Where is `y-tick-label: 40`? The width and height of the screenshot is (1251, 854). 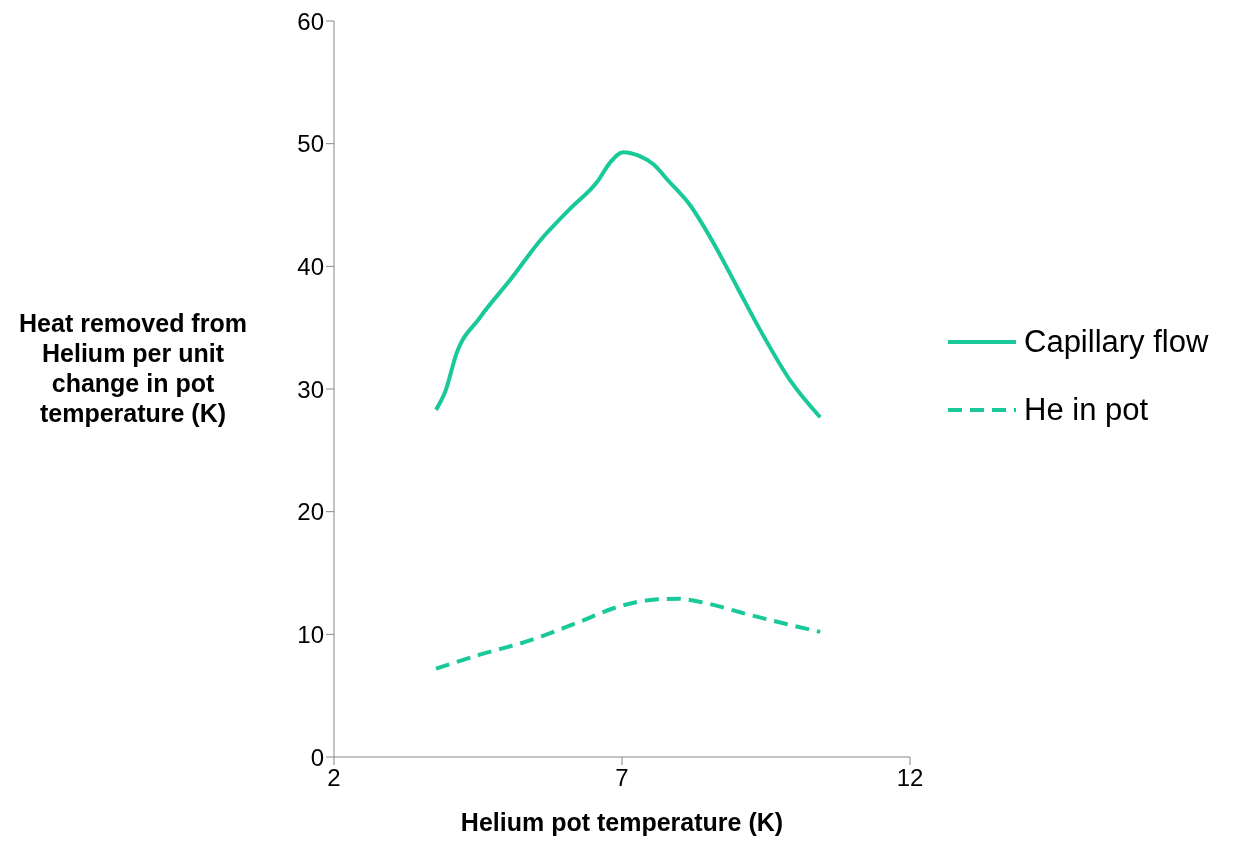 y-tick-label: 40 is located at coordinates (310, 266).